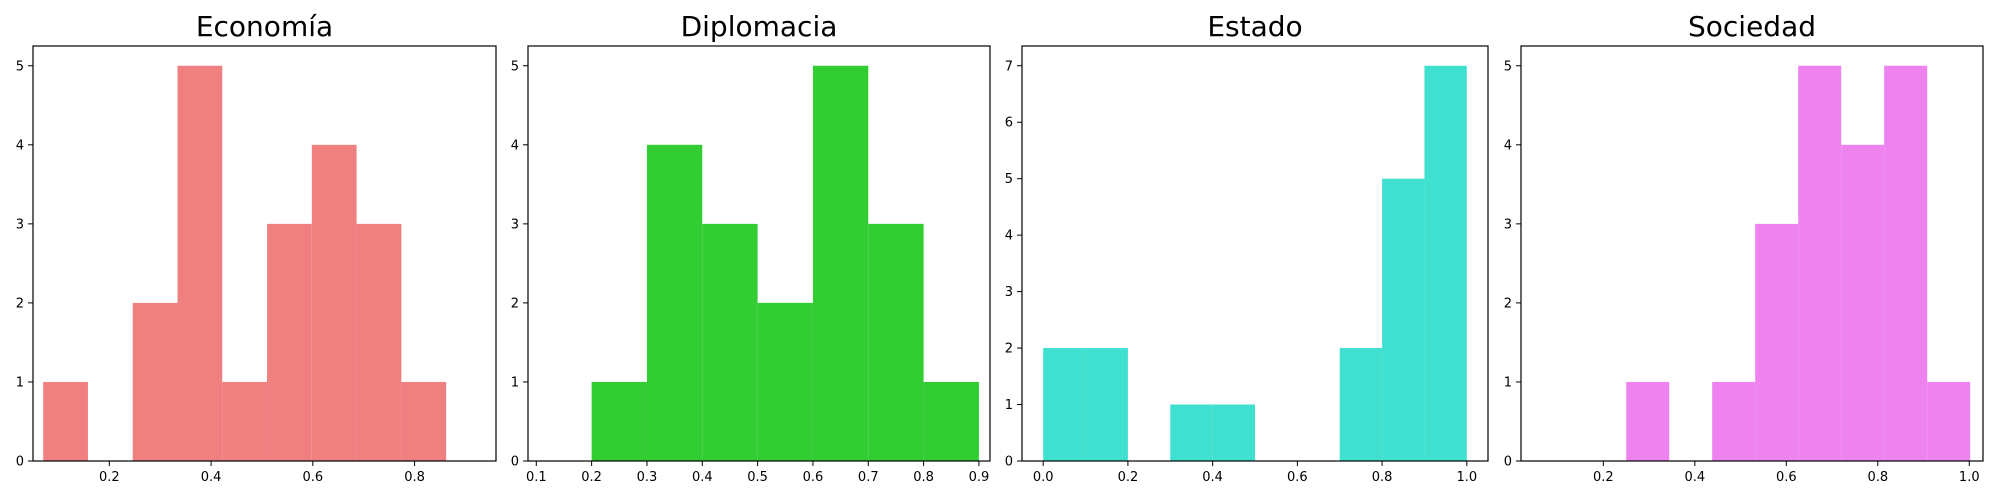 The width and height of the screenshot is (2000, 500). Describe the element at coordinates (757, 477) in the screenshot. I see `x-tick-label: 0.5` at that location.